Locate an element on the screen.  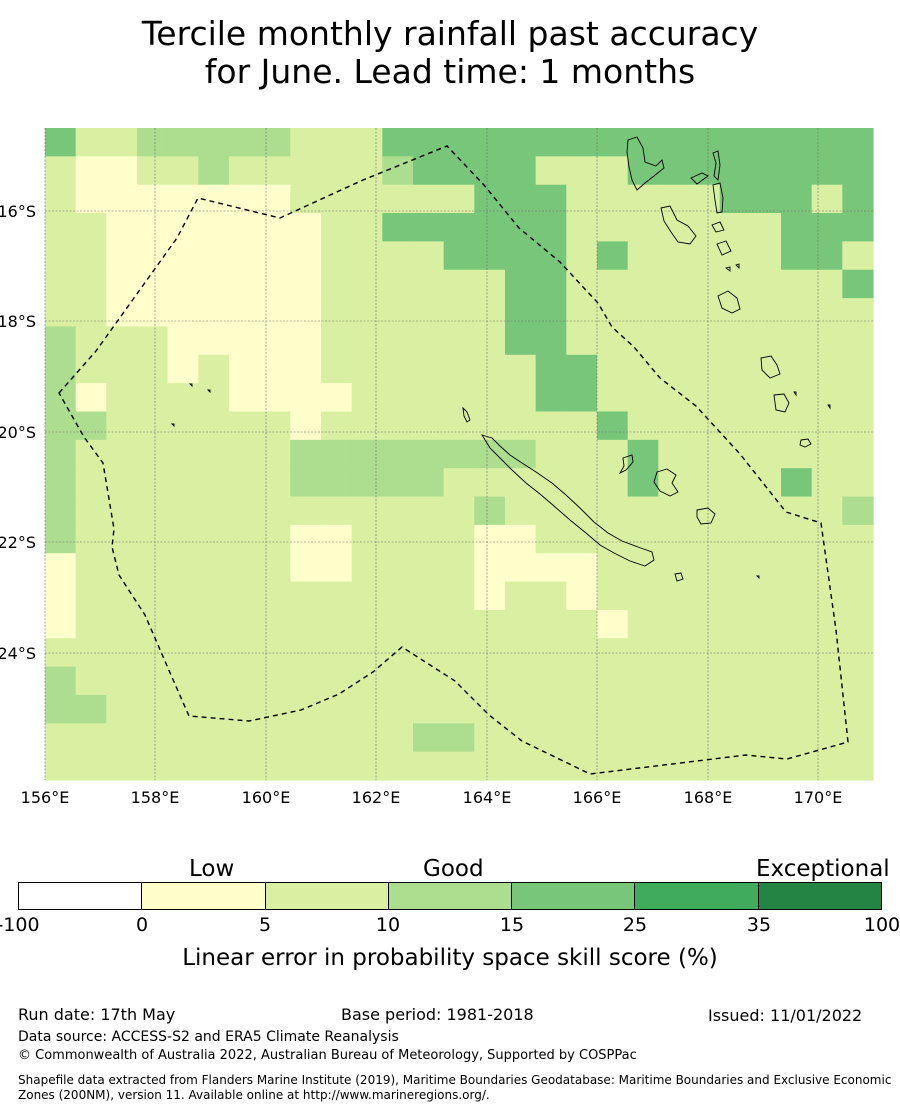
colorbar-category-low: Low is located at coordinates (212, 869).